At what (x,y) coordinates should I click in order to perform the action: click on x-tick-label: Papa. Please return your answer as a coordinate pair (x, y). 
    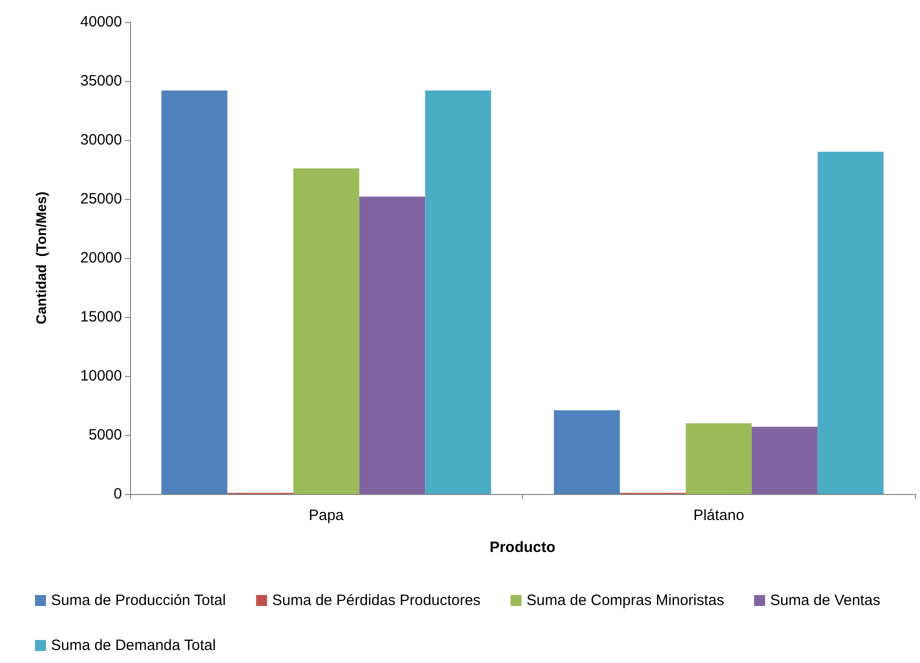
    Looking at the image, I should click on (326, 515).